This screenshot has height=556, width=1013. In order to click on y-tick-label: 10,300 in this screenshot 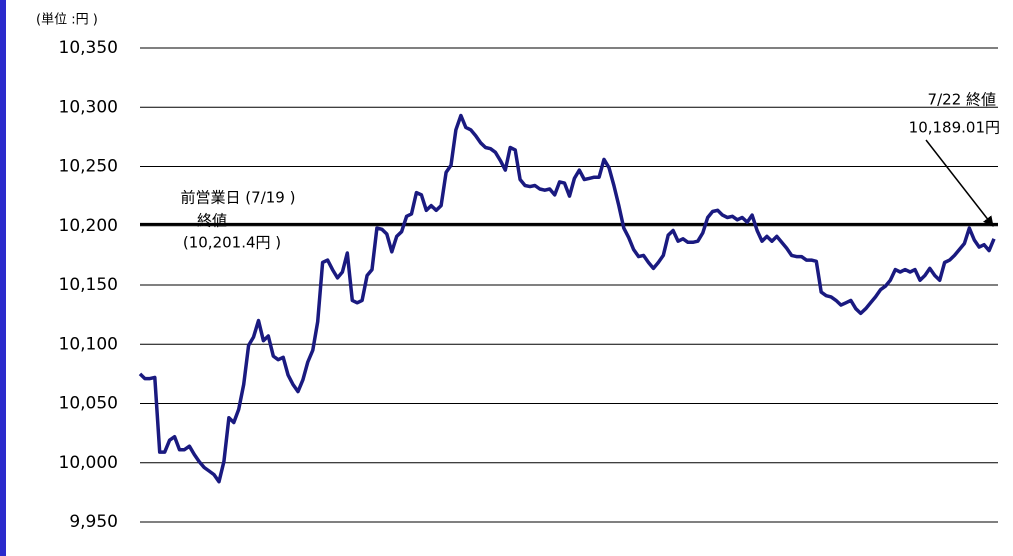, I will do `click(88, 107)`.